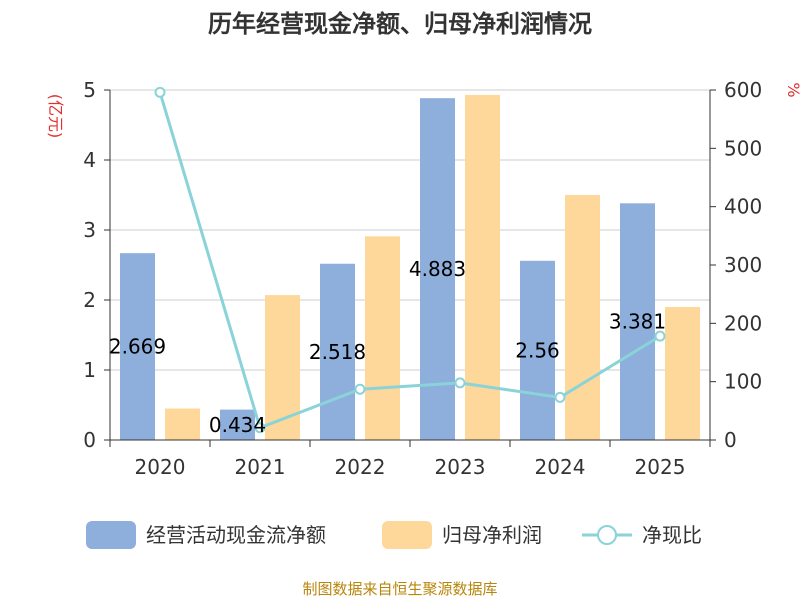  What do you see at coordinates (460, 467) in the screenshot?
I see `x-tick-label: 2023` at bounding box center [460, 467].